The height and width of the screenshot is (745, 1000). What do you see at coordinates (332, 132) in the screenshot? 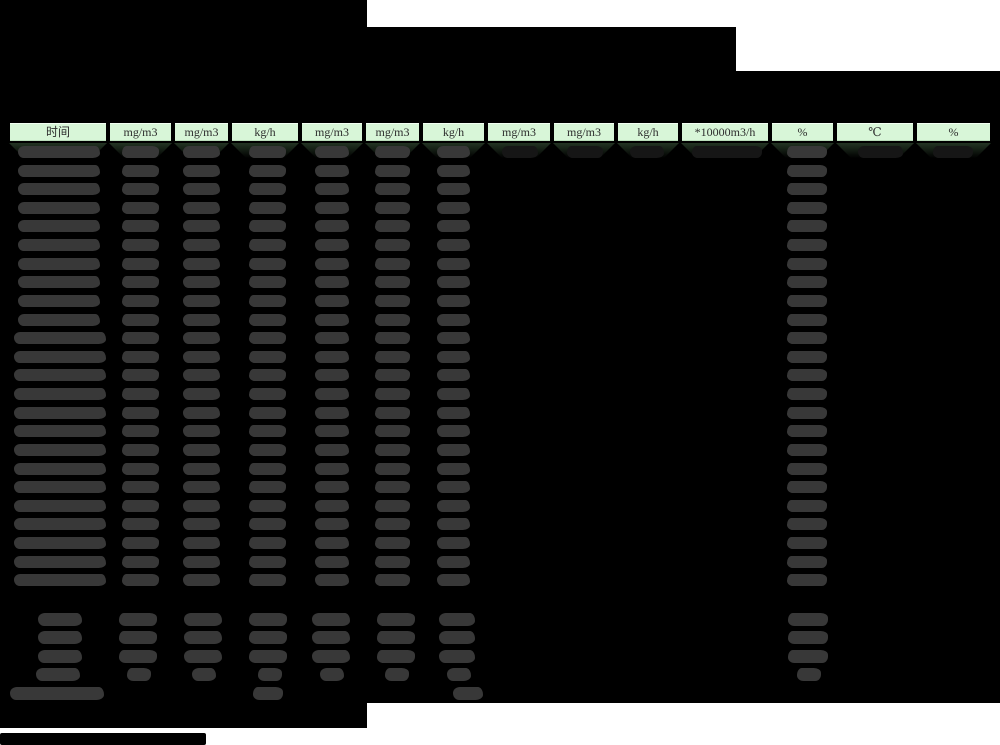
I see `column-header-unit-4: mg/m3` at bounding box center [332, 132].